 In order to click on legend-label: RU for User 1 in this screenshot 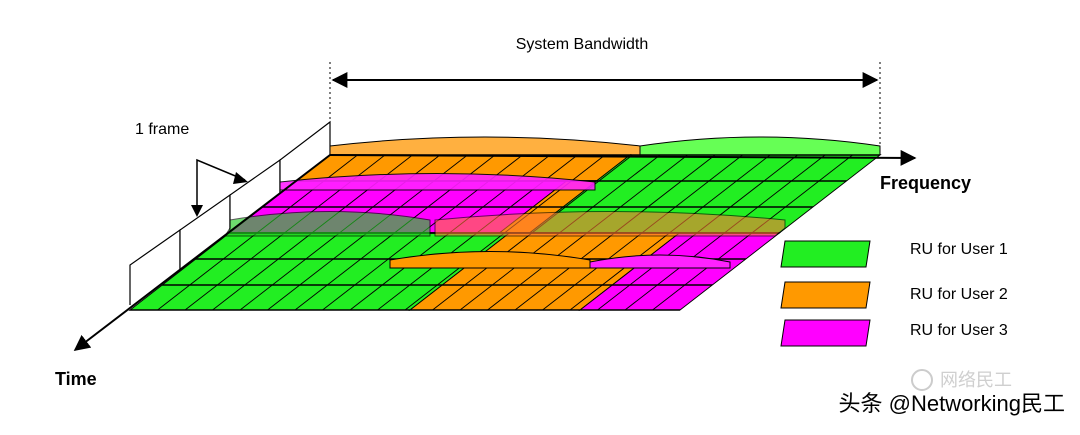, I will do `click(959, 249)`.